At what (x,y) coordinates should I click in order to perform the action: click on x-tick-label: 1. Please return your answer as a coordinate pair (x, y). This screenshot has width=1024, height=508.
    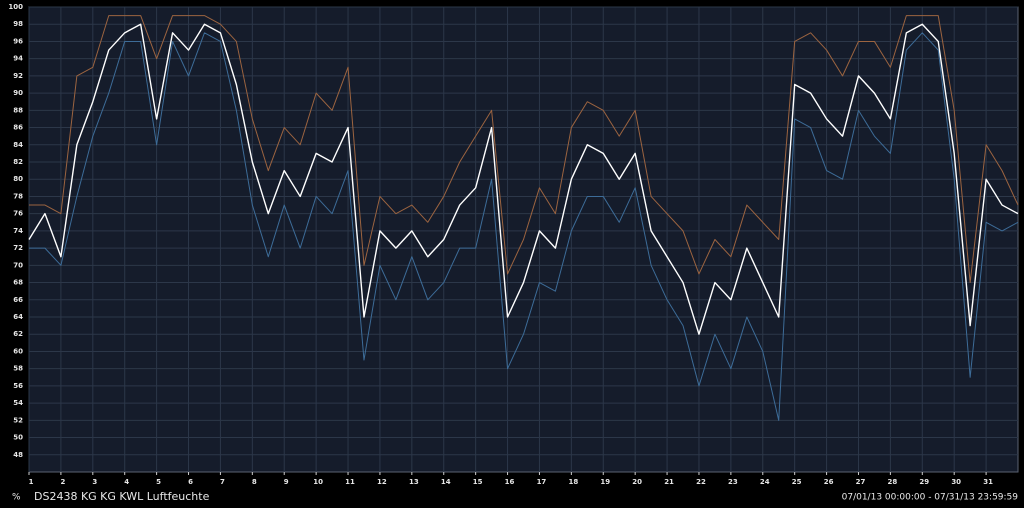
    Looking at the image, I should click on (31, 482).